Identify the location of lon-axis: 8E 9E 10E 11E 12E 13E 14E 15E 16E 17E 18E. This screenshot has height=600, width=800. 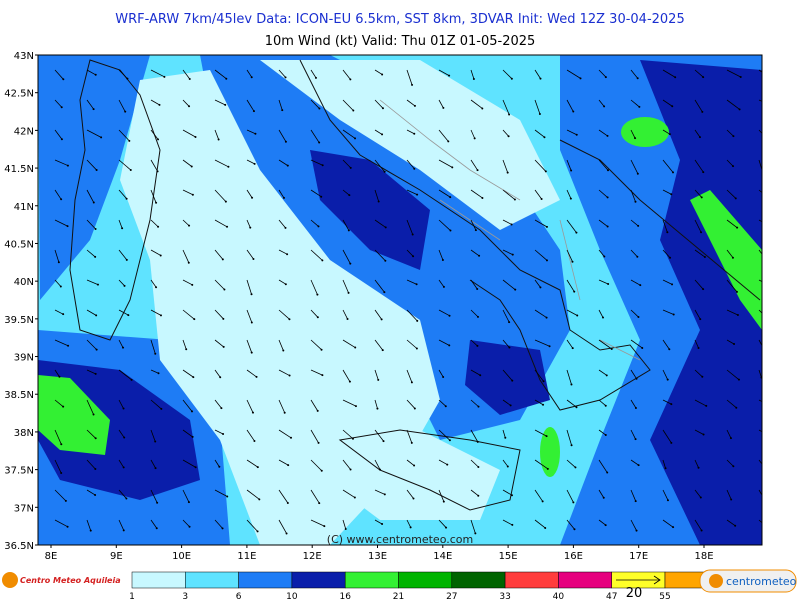
(379, 553).